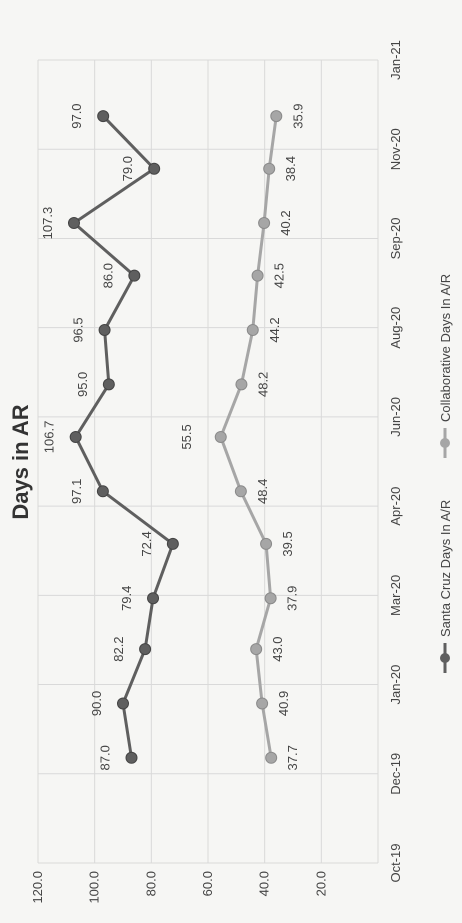  I want to click on data-label: 97.1, so click(76, 491).